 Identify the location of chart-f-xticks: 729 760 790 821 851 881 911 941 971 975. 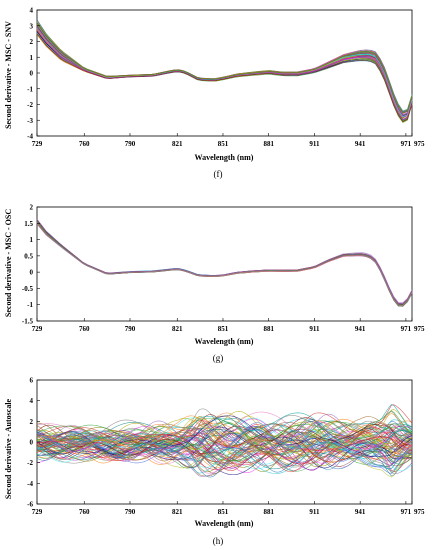
(228, 140).